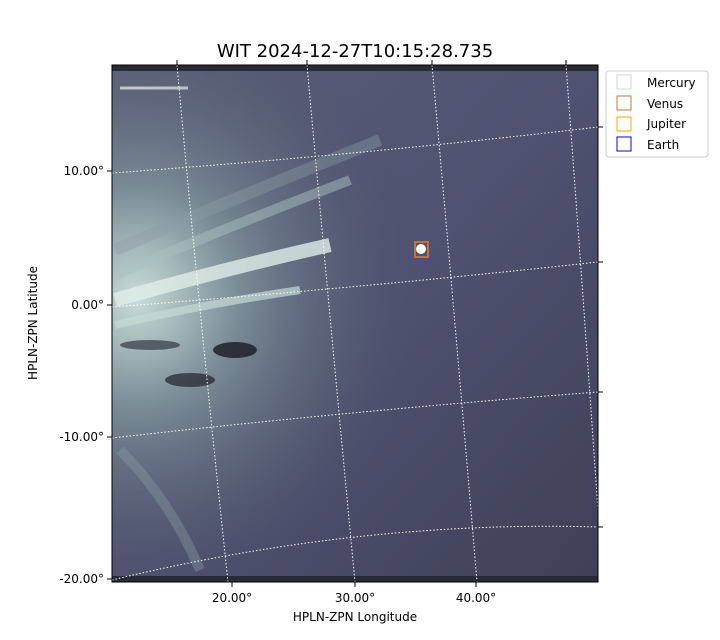 The width and height of the screenshot is (720, 640). What do you see at coordinates (657, 114) in the screenshot?
I see `legend: Mercury Venus Jupiter Earth` at bounding box center [657, 114].